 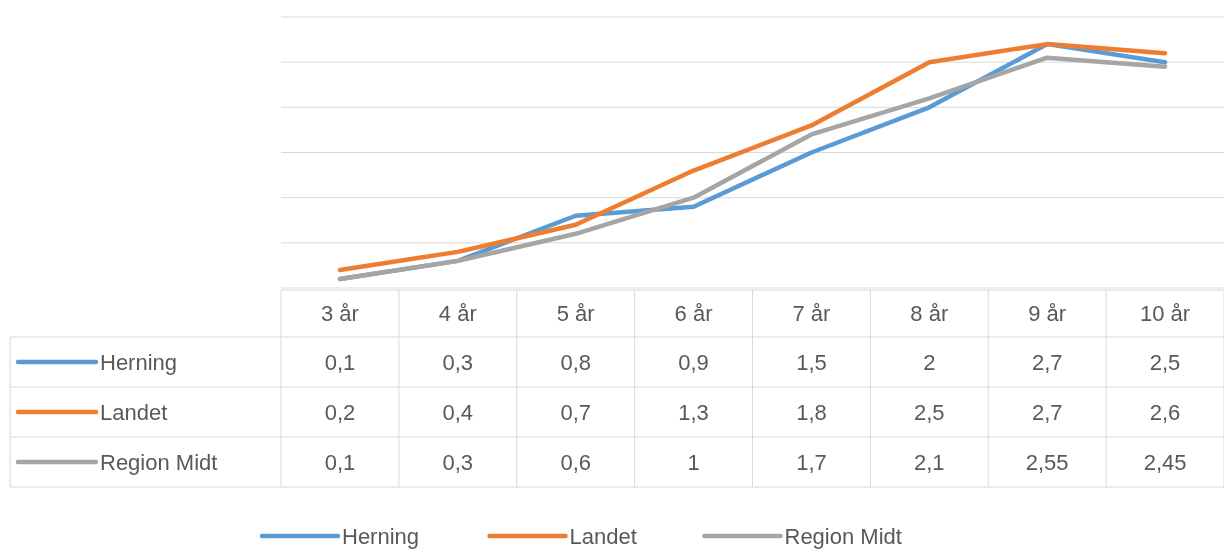 I want to click on x-tick-label: 7 år, so click(x=811, y=314).